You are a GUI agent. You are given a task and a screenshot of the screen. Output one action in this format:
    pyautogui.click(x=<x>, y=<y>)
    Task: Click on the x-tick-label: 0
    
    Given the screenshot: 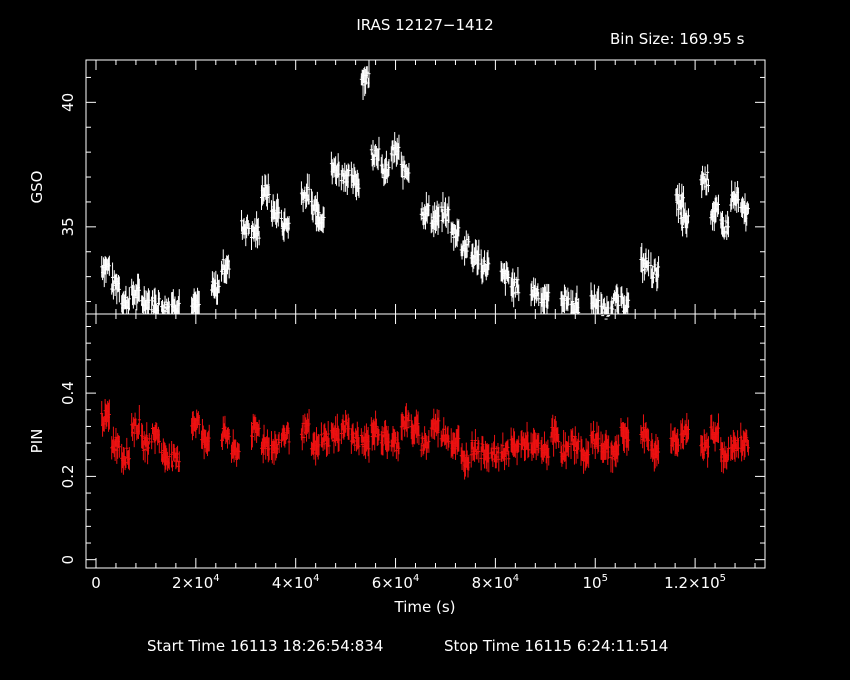 What is the action you would take?
    pyautogui.click(x=96, y=583)
    